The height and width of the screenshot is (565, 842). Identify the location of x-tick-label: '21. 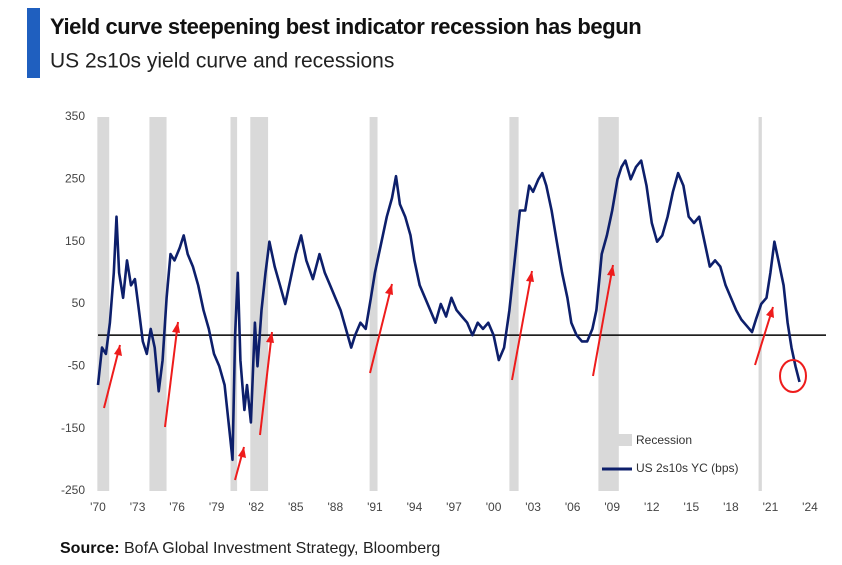
(771, 507).